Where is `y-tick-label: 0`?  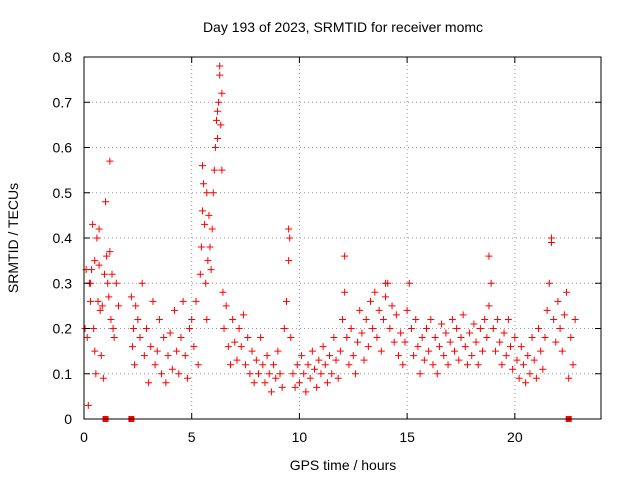
y-tick-label: 0 is located at coordinates (68, 419).